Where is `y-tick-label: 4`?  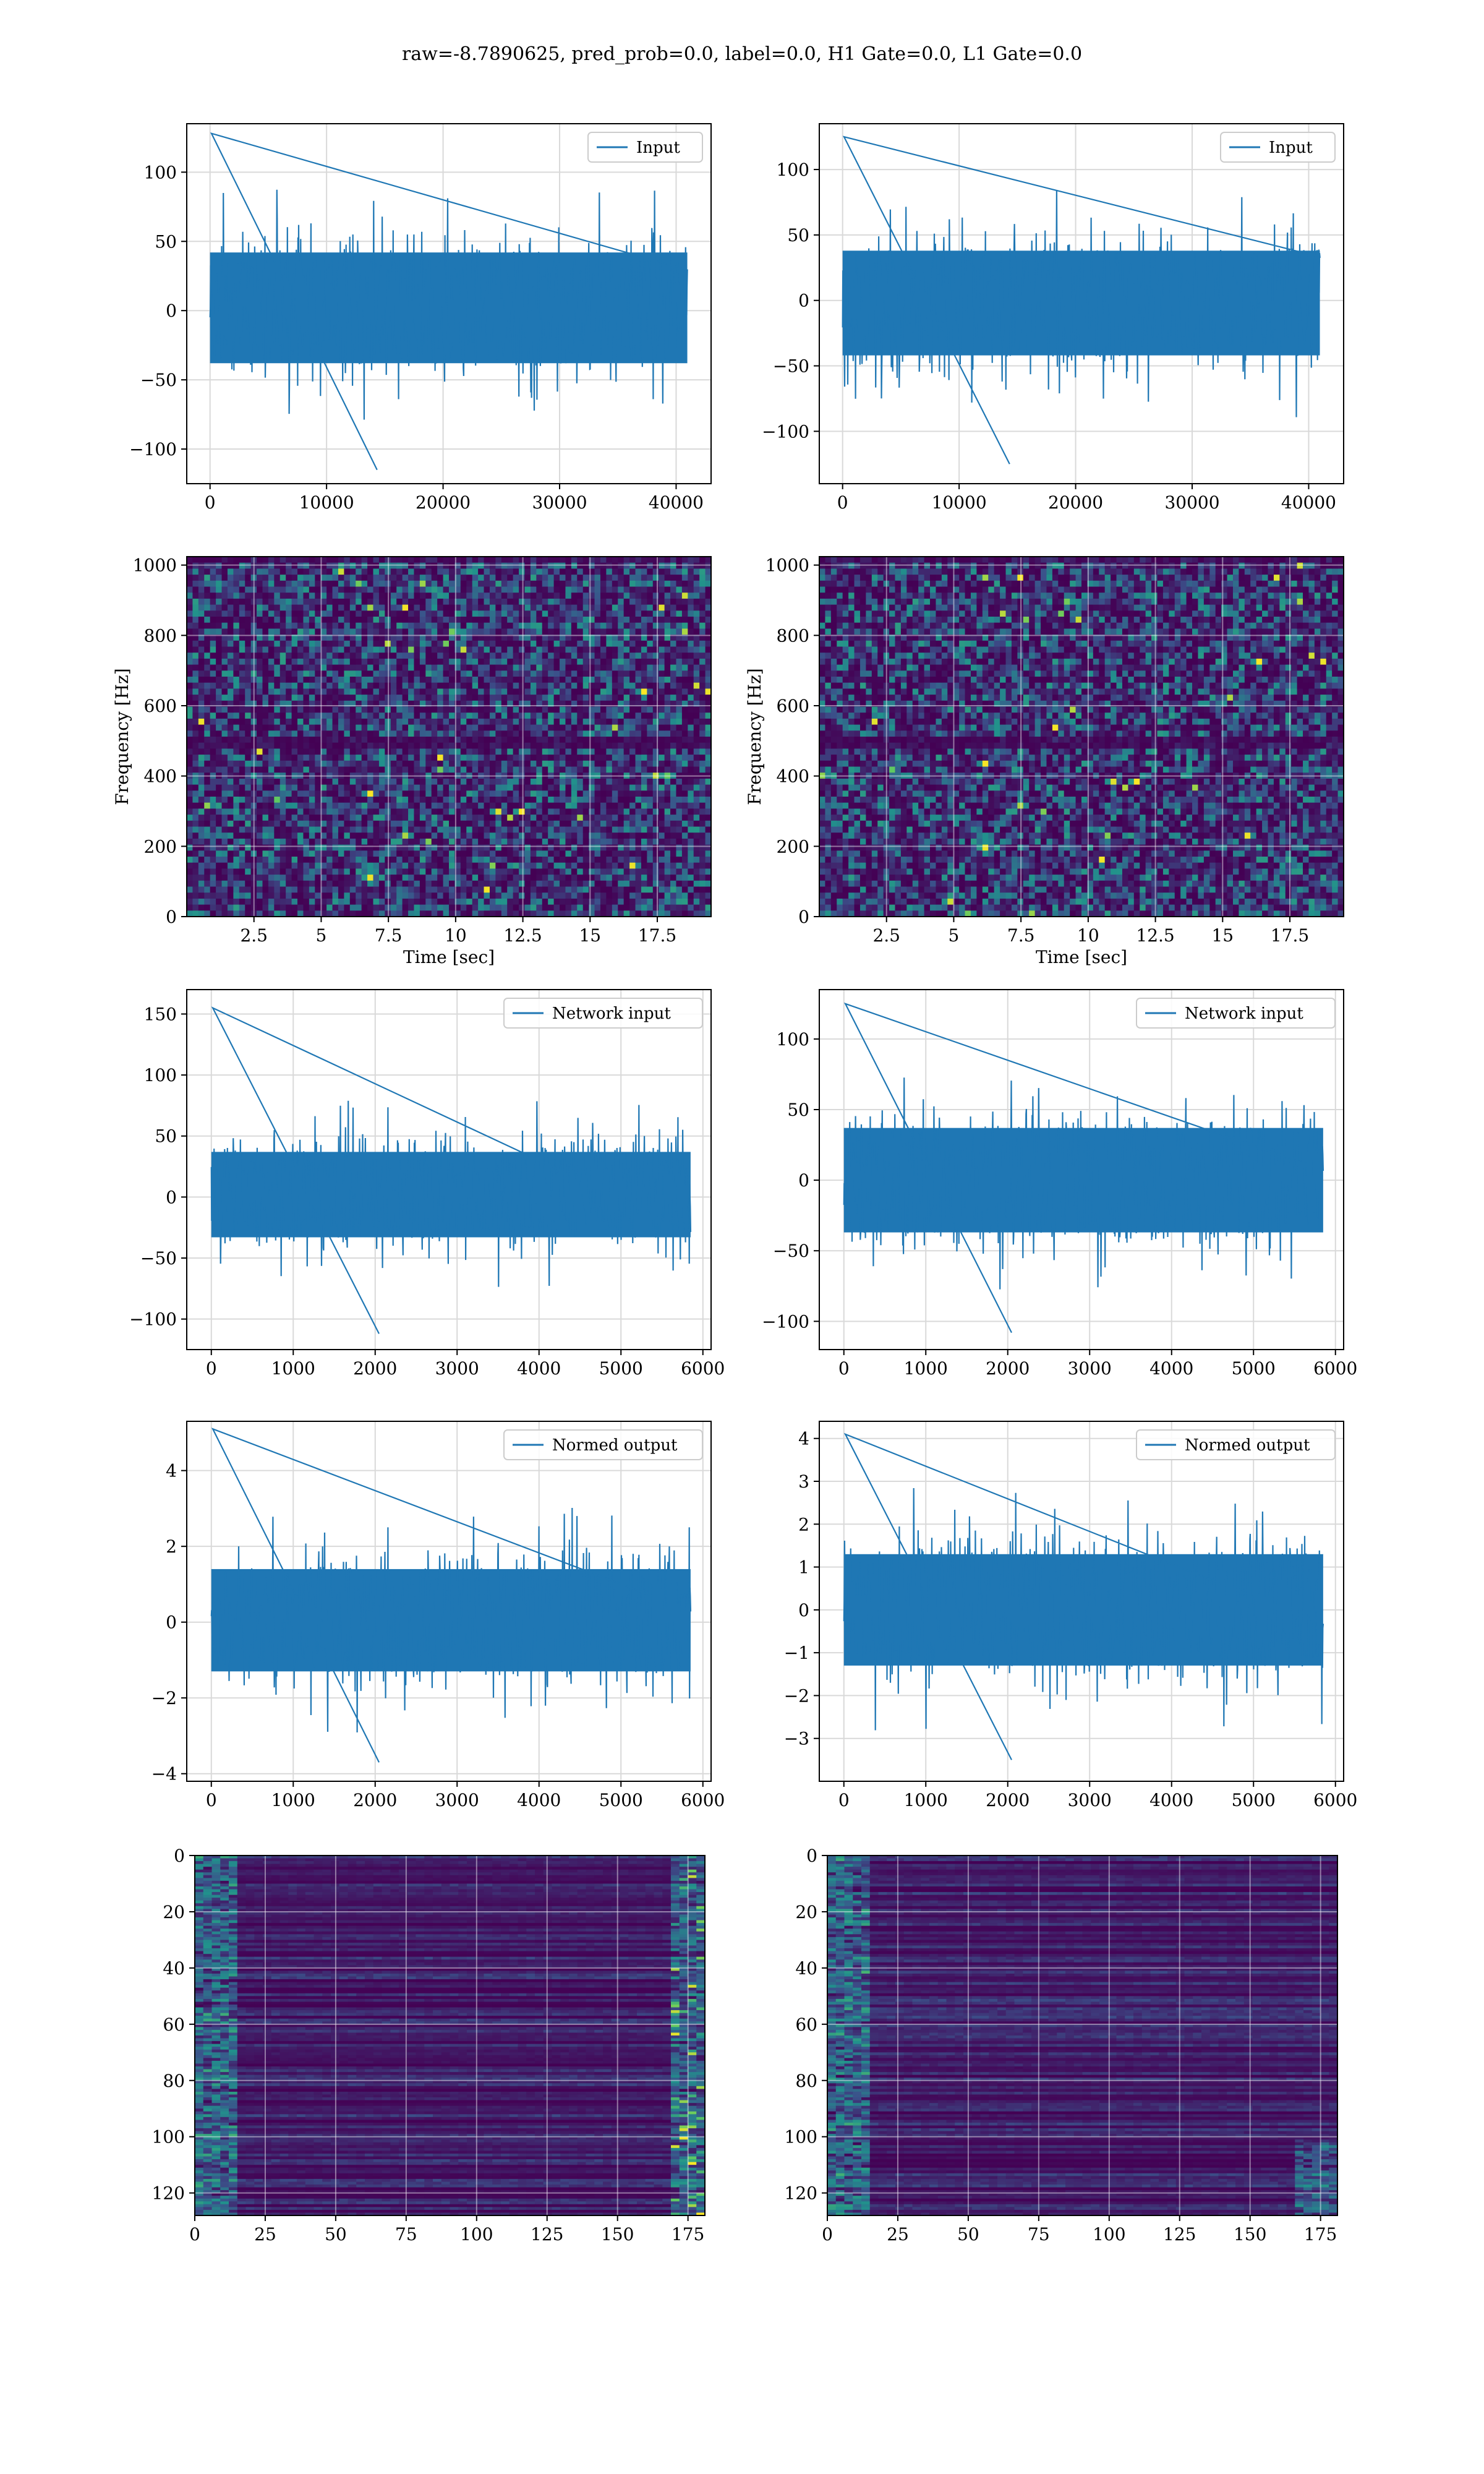 y-tick-label: 4 is located at coordinates (171, 1471).